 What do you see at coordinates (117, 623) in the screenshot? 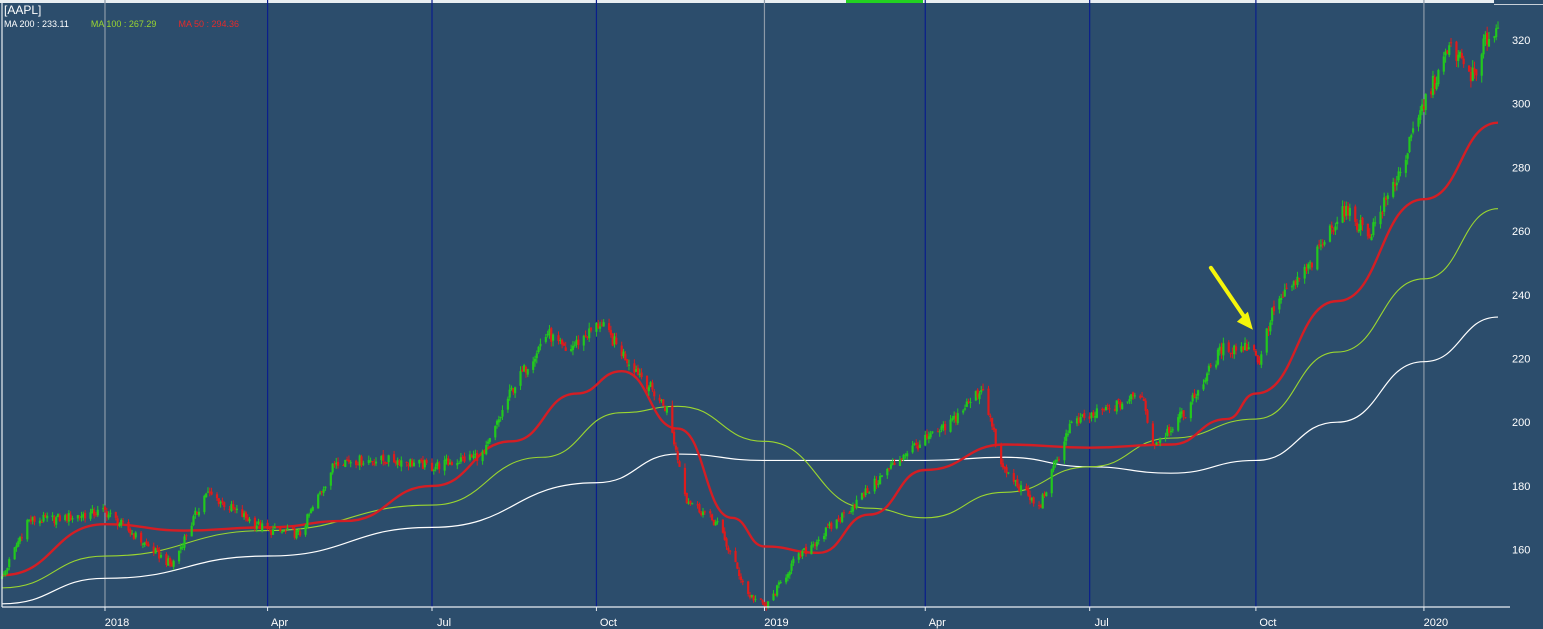
I see `x-tick-label: 2018` at bounding box center [117, 623].